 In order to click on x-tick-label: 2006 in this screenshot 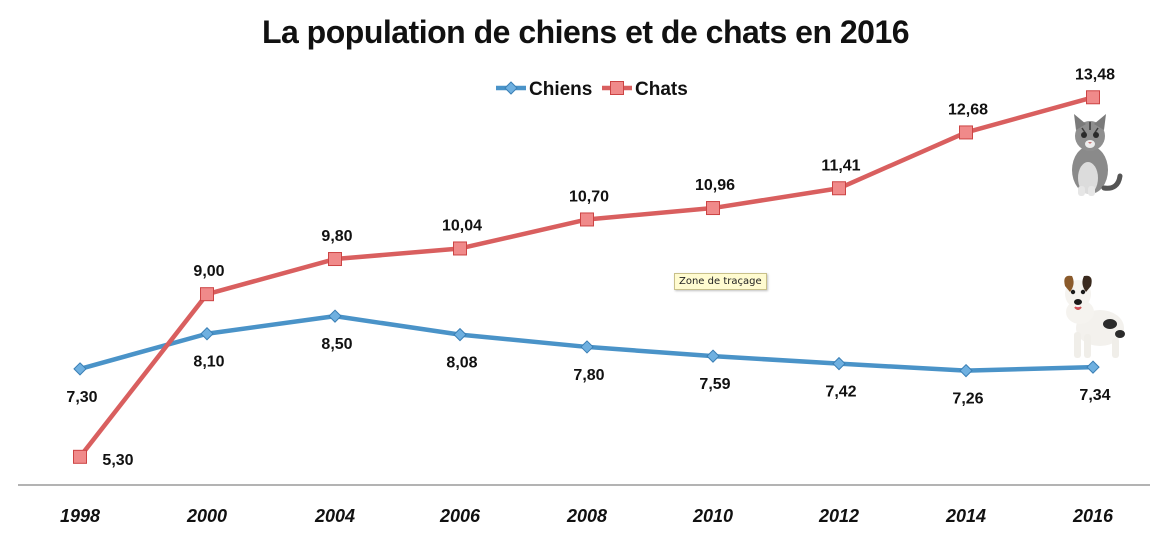, I will do `click(460, 516)`.